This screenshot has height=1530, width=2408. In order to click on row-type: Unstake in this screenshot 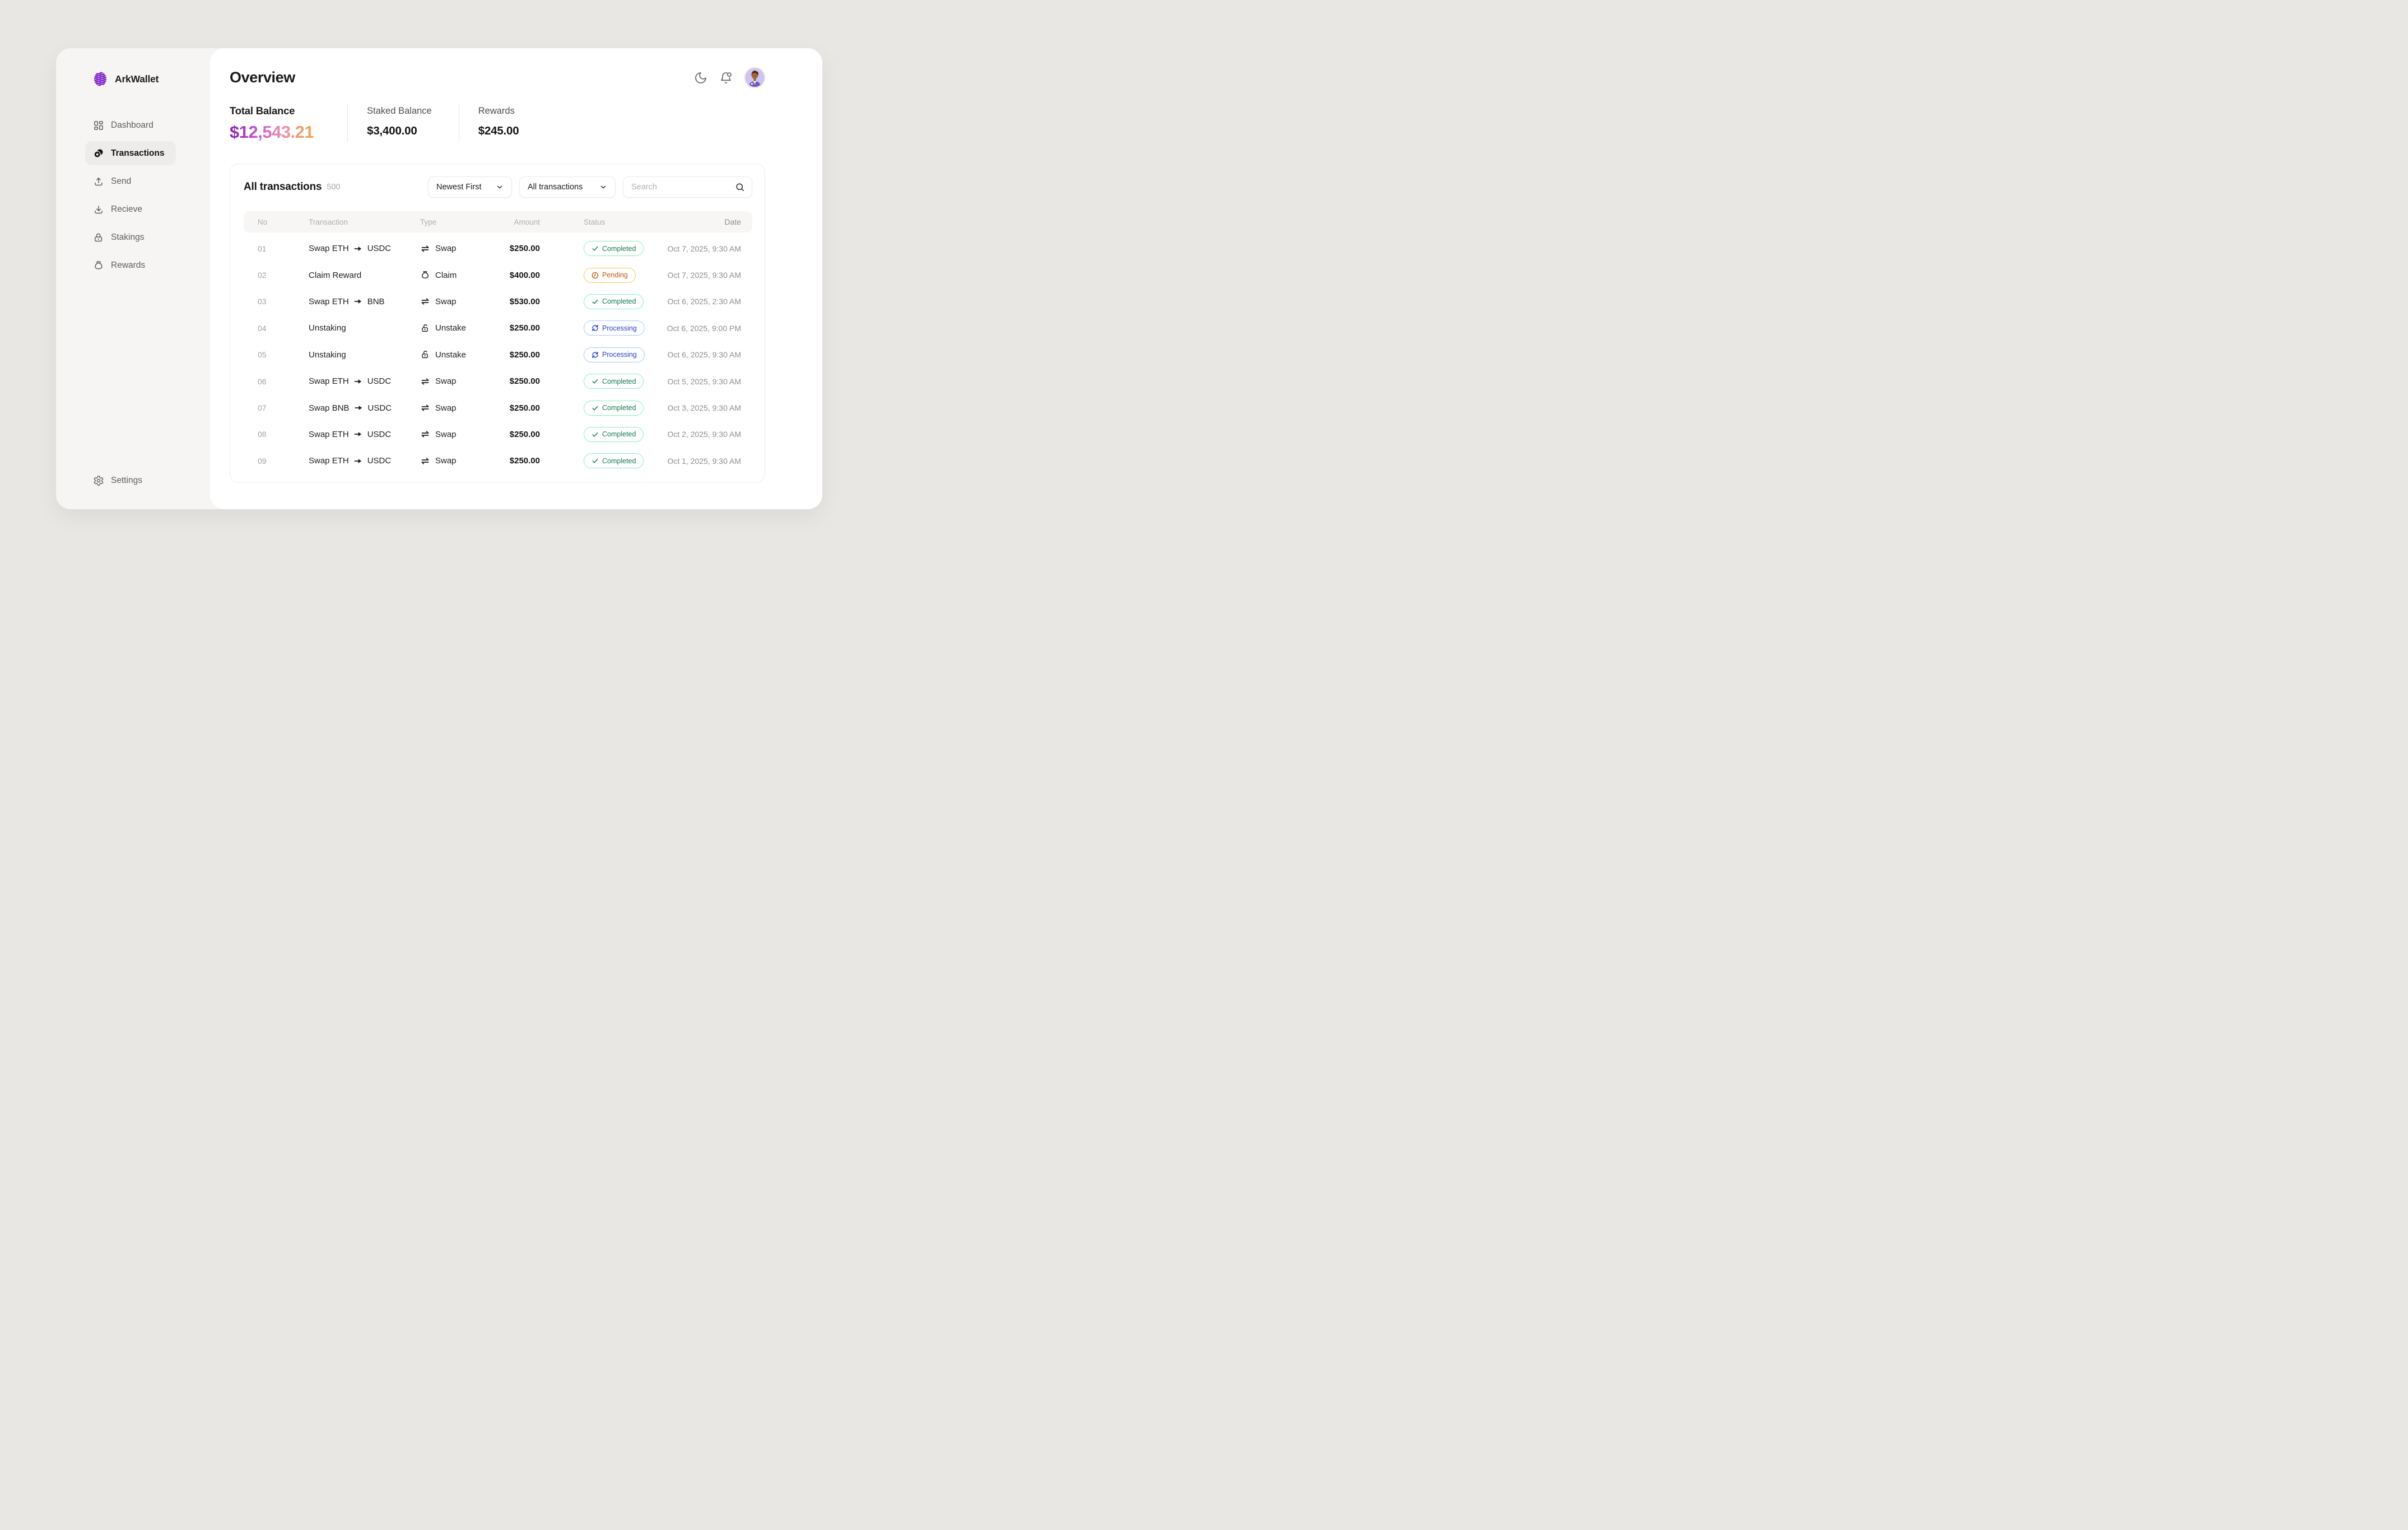, I will do `click(459, 328)`.